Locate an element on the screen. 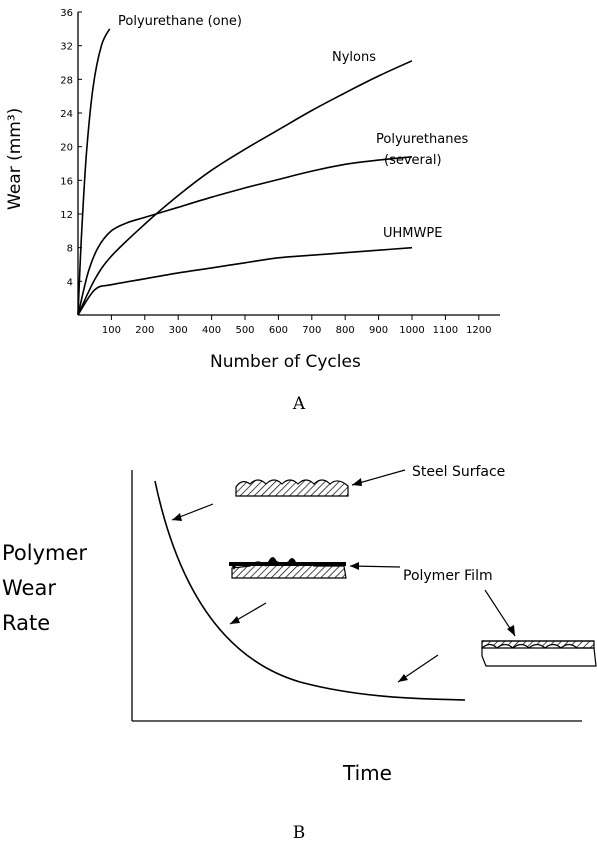 The width and height of the screenshot is (597, 845). x-tick-label: 100 is located at coordinates (111, 330).